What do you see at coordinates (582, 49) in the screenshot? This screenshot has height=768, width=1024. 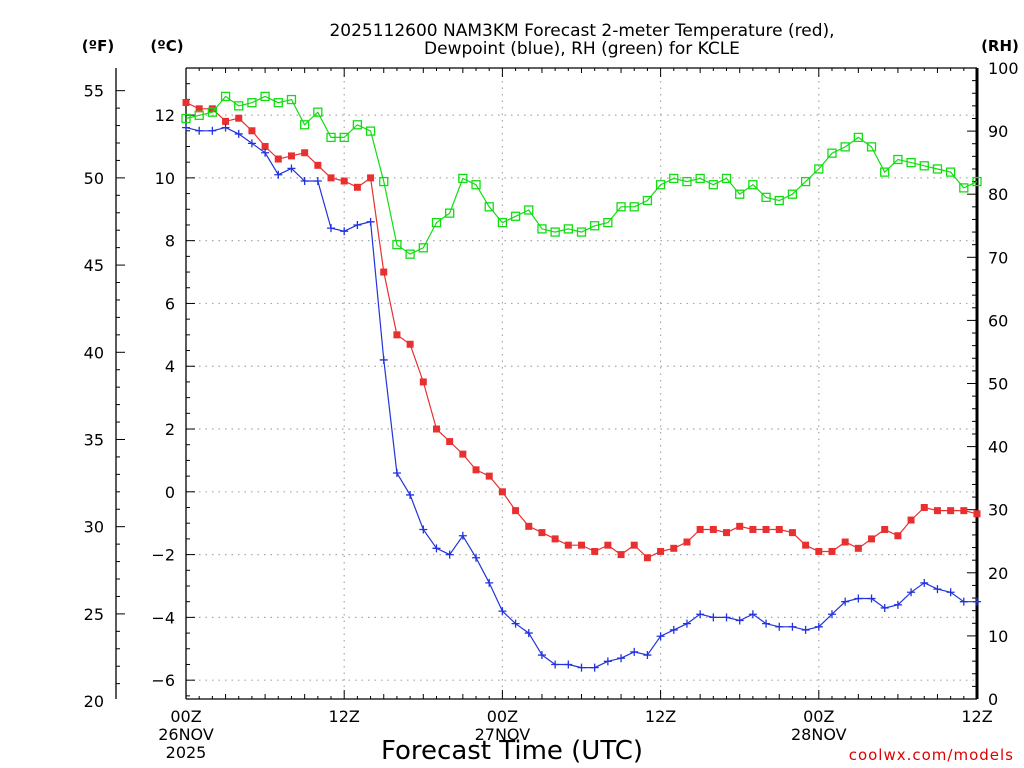 I see `chart-title-line-2: Dewpoint (blue), RH (green) for KCLE` at bounding box center [582, 49].